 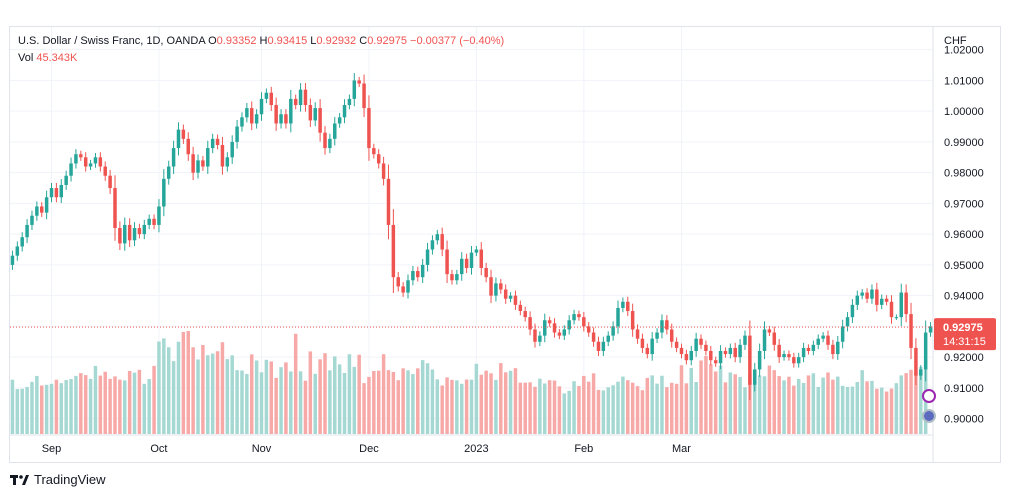 What do you see at coordinates (929, 416) in the screenshot?
I see `flag-marker-icon` at bounding box center [929, 416].